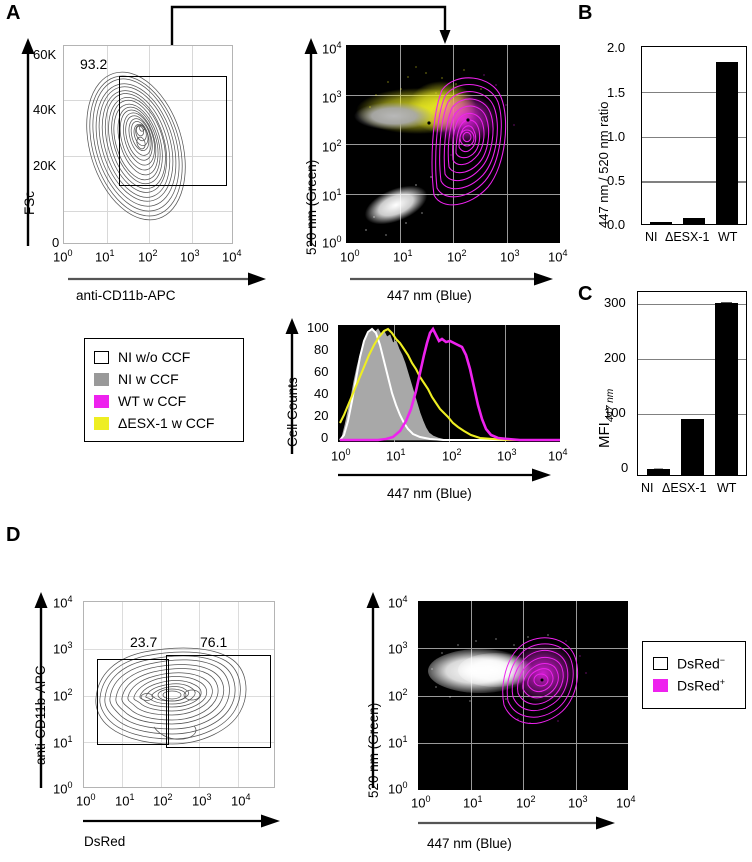 This screenshot has width=752, height=862. I want to click on swatch-white-outline-d, so click(660, 663).